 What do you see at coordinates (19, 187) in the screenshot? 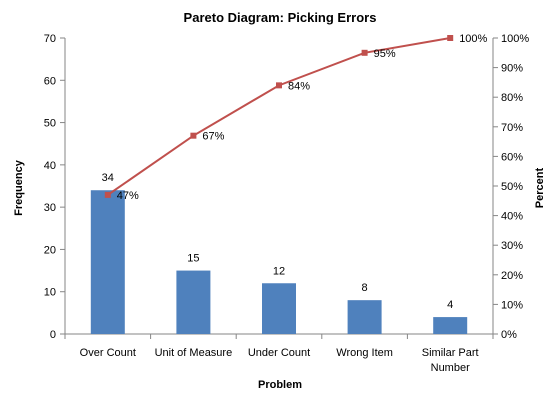
I see `y-axis-title: Frequency` at bounding box center [19, 187].